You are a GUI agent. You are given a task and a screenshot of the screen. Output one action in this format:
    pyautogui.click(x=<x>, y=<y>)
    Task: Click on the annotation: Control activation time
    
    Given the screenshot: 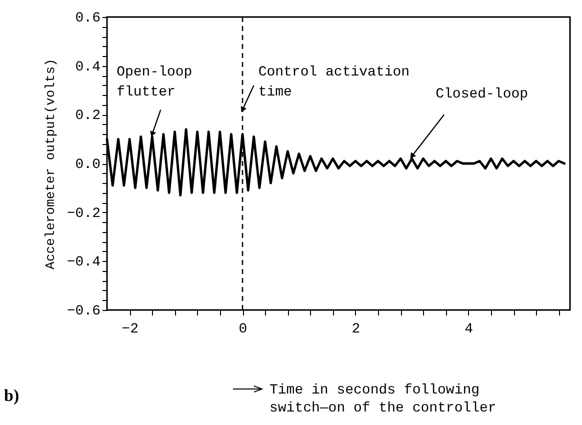 What is the action you would take?
    pyautogui.click(x=334, y=82)
    